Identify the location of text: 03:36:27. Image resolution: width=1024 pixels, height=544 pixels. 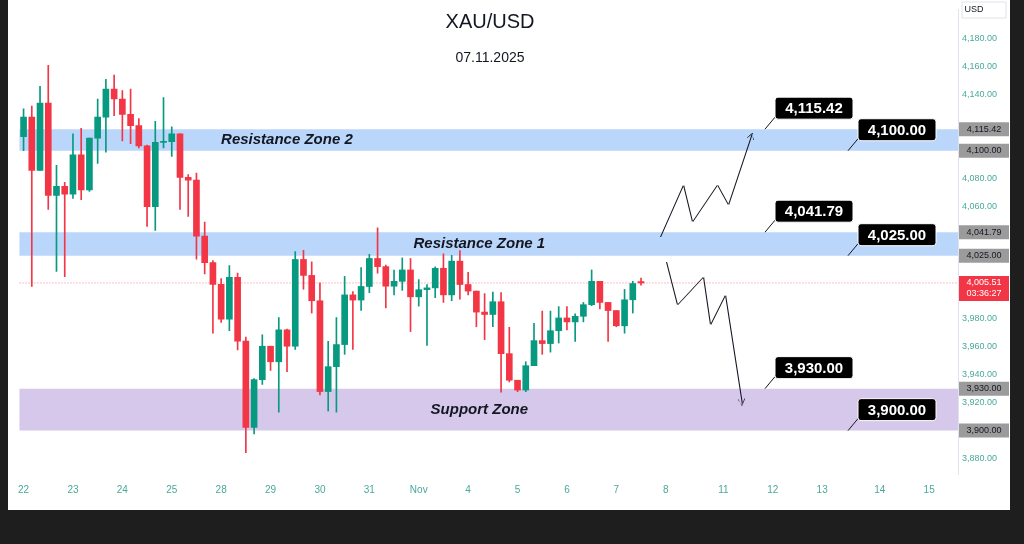
(984, 293).